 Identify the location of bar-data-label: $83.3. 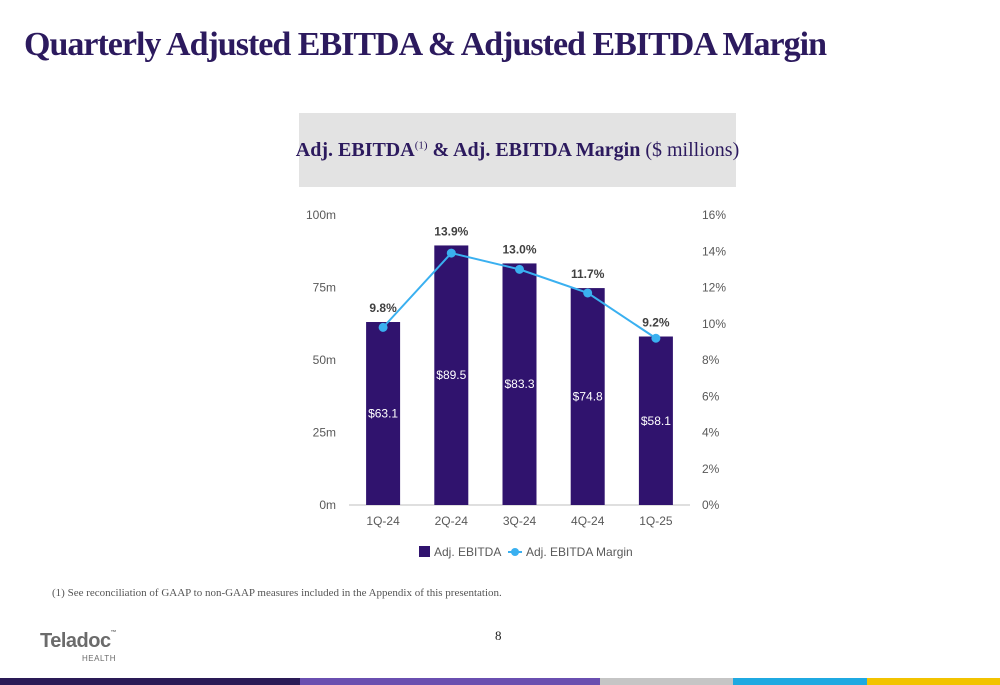
(519, 384).